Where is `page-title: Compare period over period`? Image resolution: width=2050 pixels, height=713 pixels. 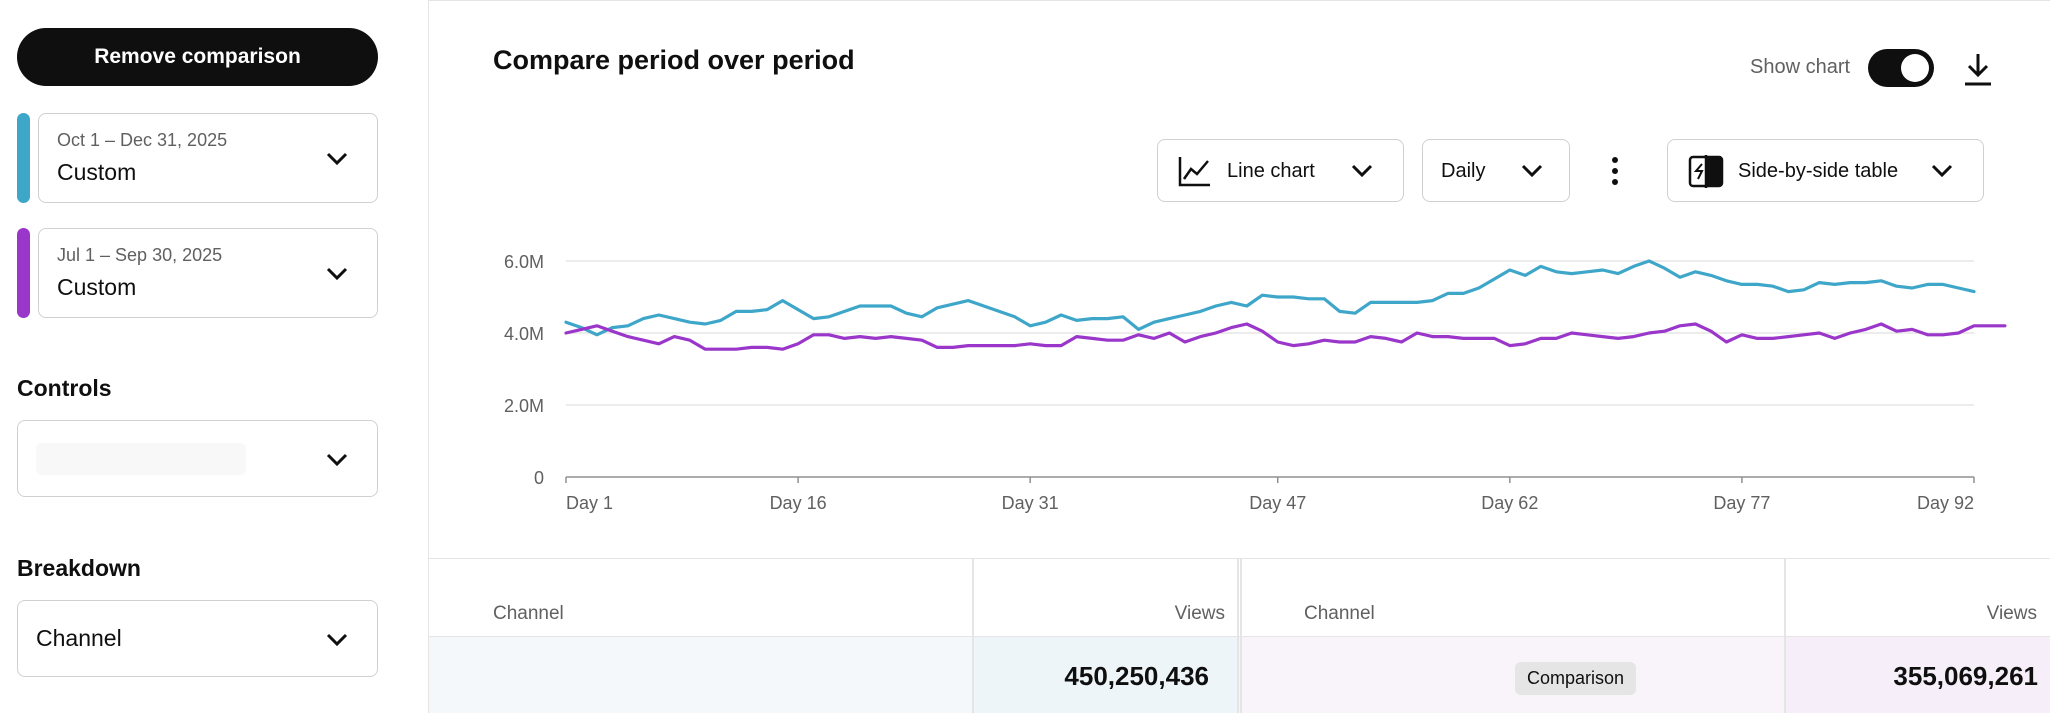 page-title: Compare period over period is located at coordinates (674, 60).